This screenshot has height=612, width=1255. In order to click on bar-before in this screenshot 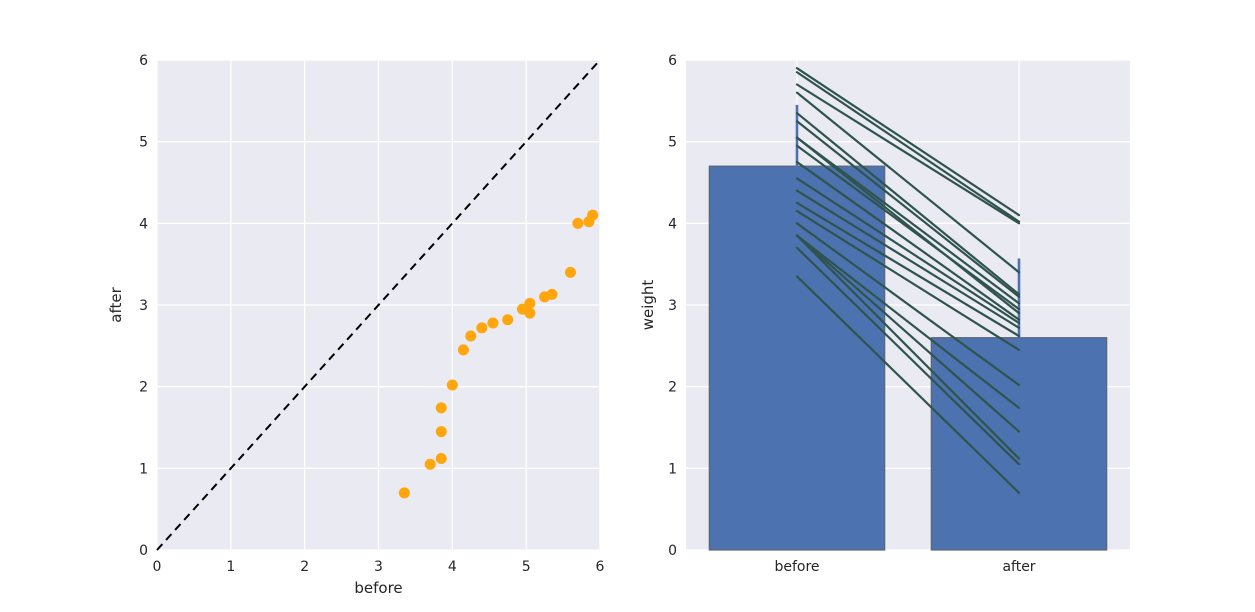, I will do `click(797, 358)`.